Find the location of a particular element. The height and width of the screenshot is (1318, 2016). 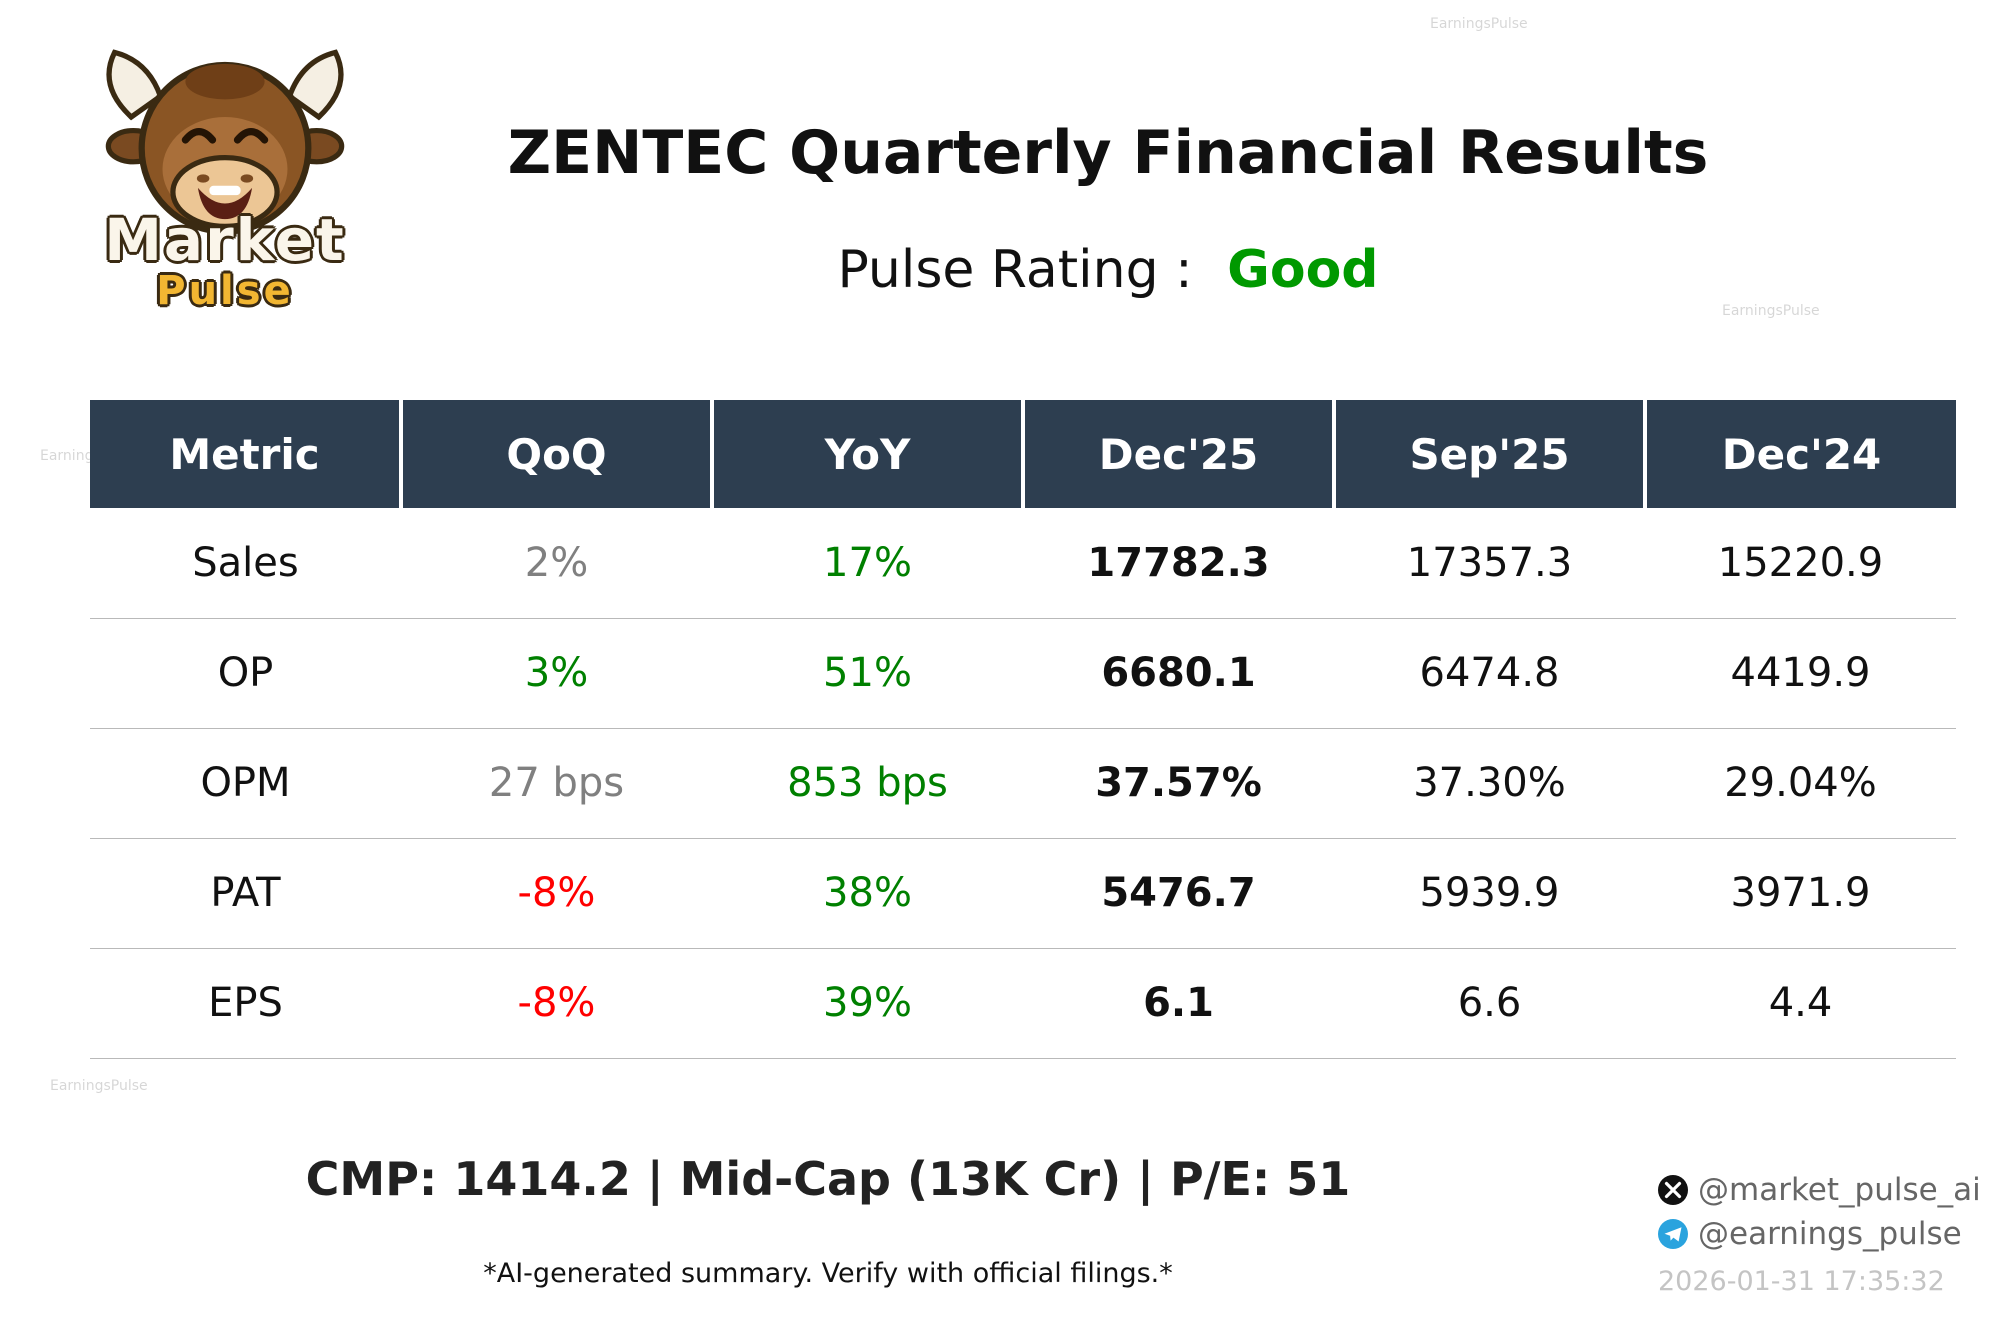

value-cell: 4.4 is located at coordinates (1800, 1003).